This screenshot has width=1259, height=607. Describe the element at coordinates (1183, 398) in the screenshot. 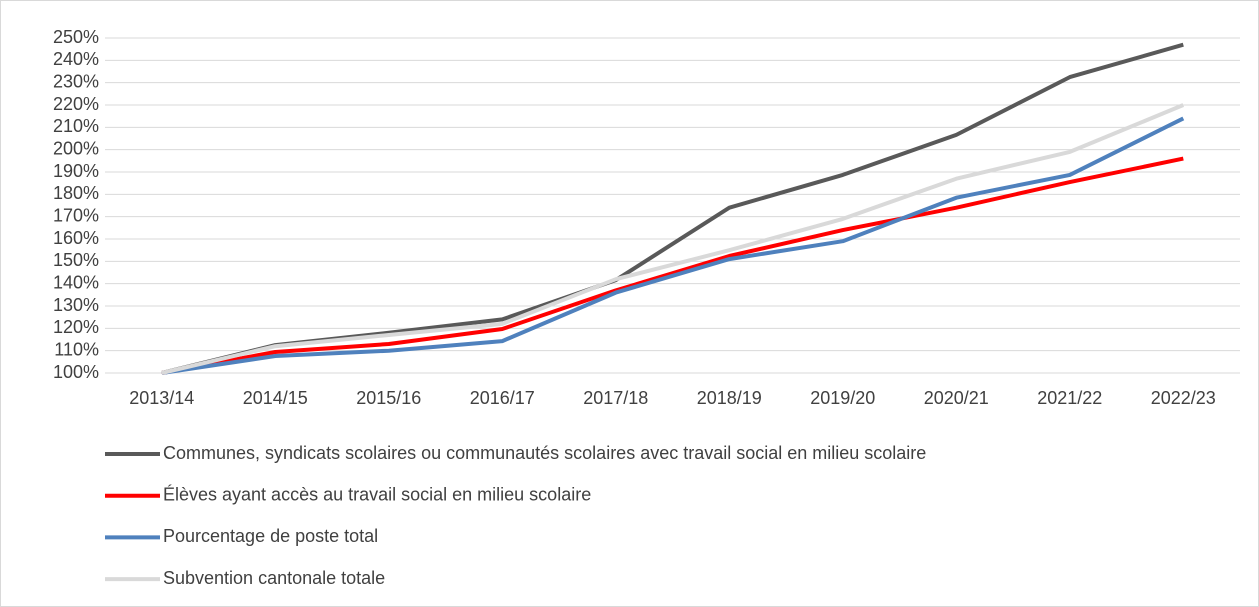

I see `x-tick-label: 2022/23` at that location.